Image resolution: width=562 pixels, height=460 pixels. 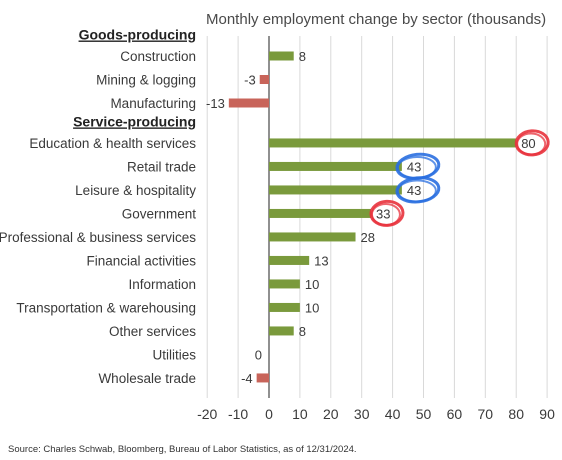 What do you see at coordinates (134, 121) in the screenshot?
I see `group-label: Service-producing` at bounding box center [134, 121].